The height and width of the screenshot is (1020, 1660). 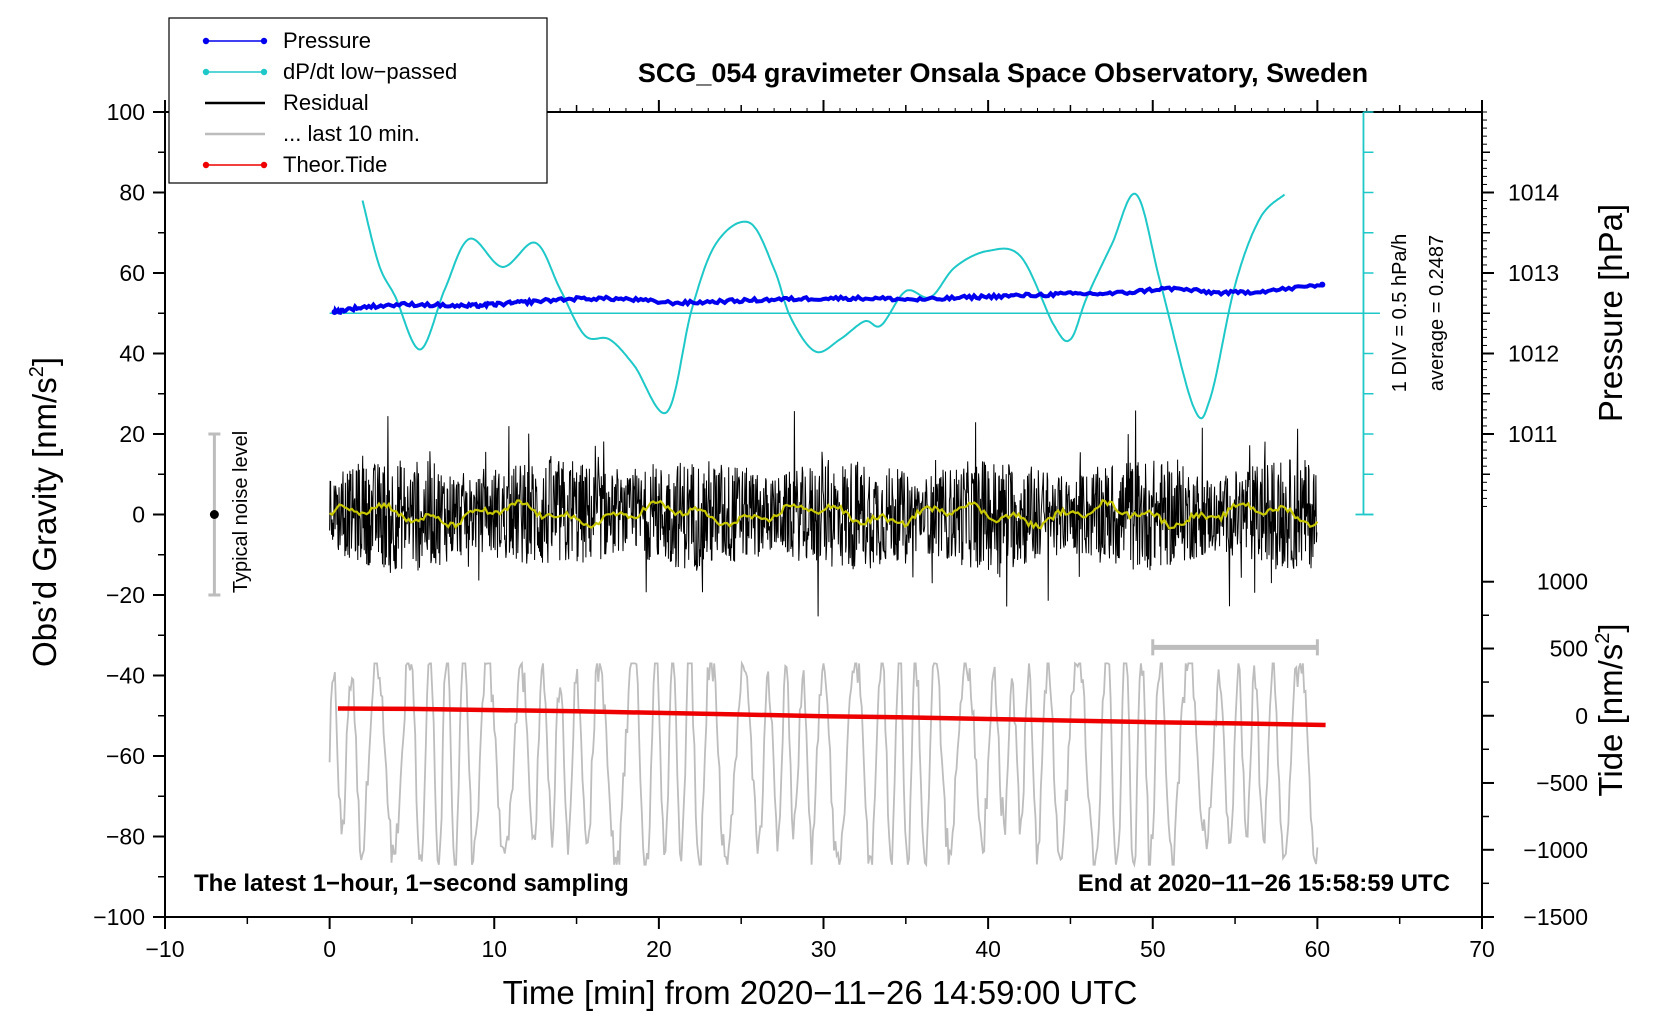 I want to click on legend-box, so click(x=358, y=100).